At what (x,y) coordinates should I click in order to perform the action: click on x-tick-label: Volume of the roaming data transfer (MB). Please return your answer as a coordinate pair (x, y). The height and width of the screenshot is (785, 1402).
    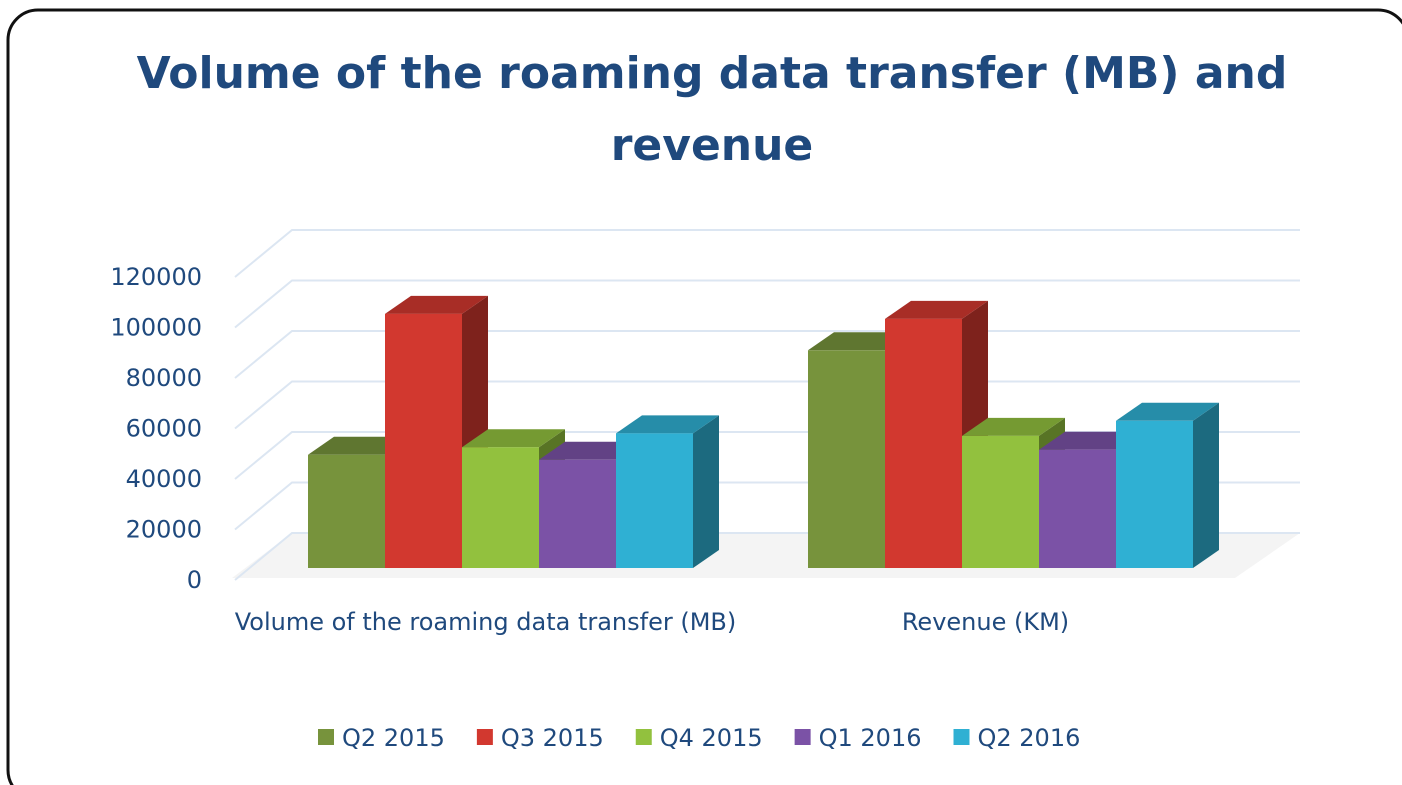
    Looking at the image, I should click on (485, 622).